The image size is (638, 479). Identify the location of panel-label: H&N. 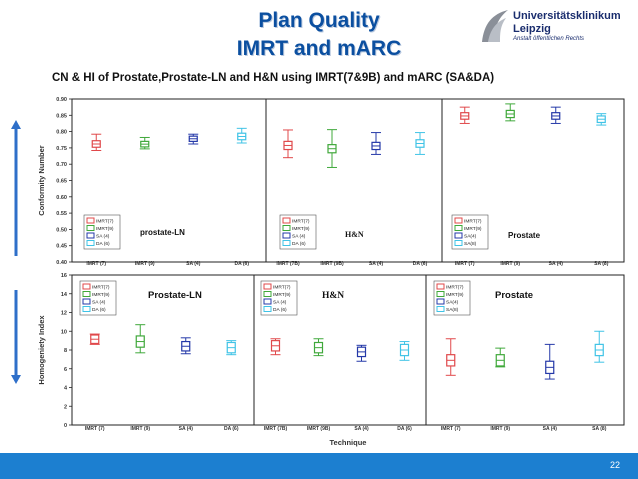
(354, 234).